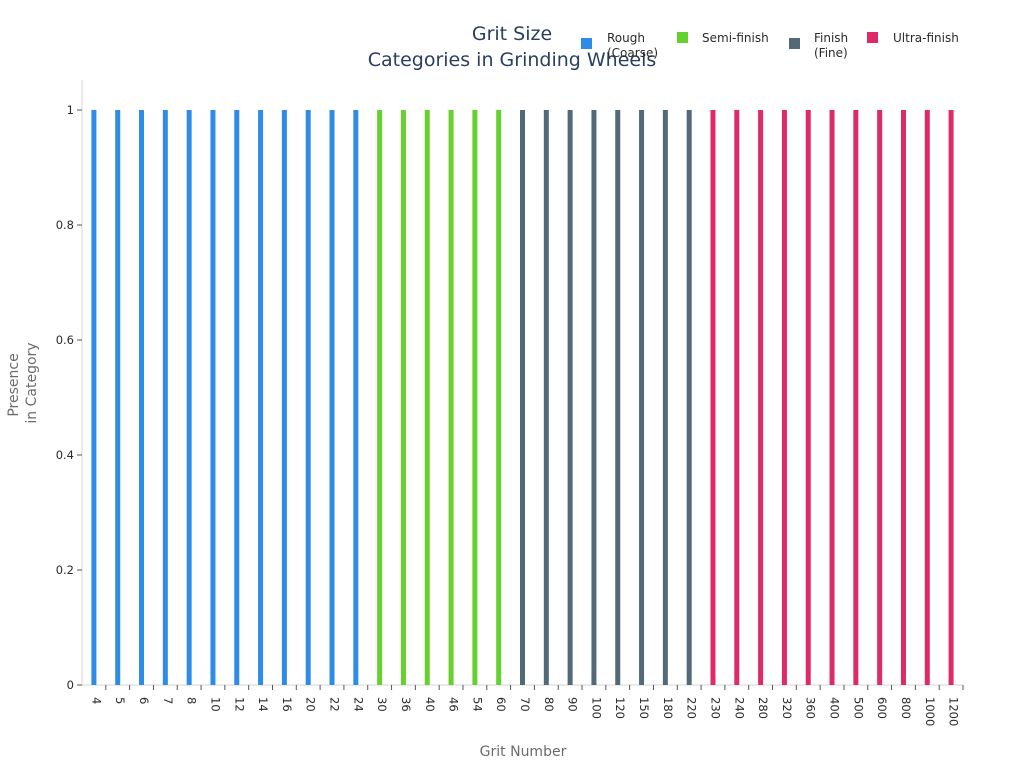  Describe the element at coordinates (682, 37) in the screenshot. I see `legend-swatch-semi-finish` at that location.